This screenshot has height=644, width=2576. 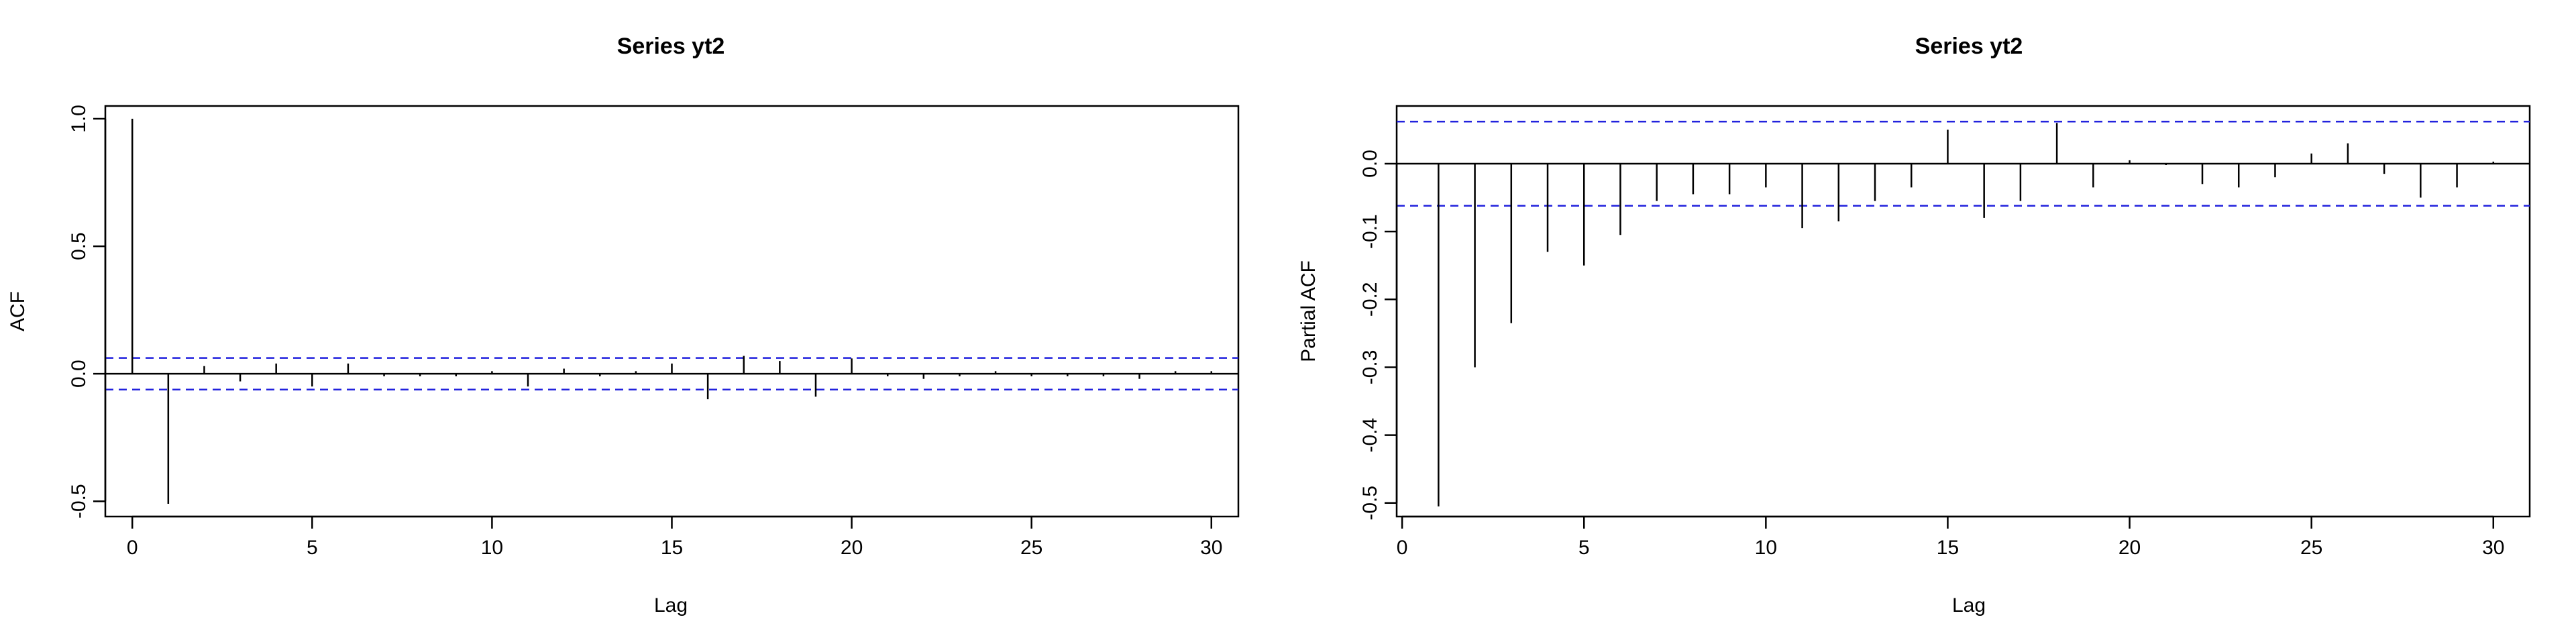 I want to click on acf-x-tick-label-5: 5, so click(x=312, y=548).